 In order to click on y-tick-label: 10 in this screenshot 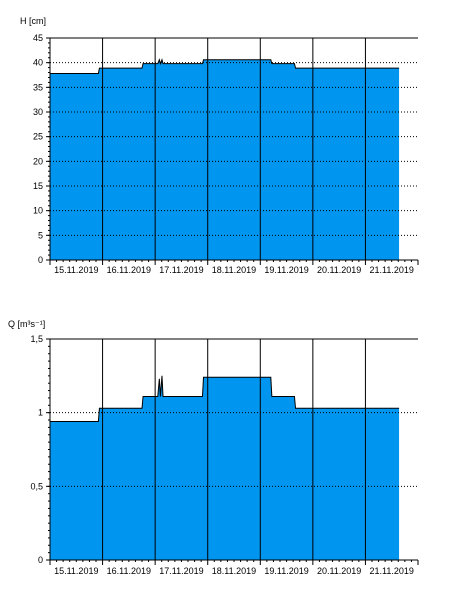, I will do `click(38, 211)`.